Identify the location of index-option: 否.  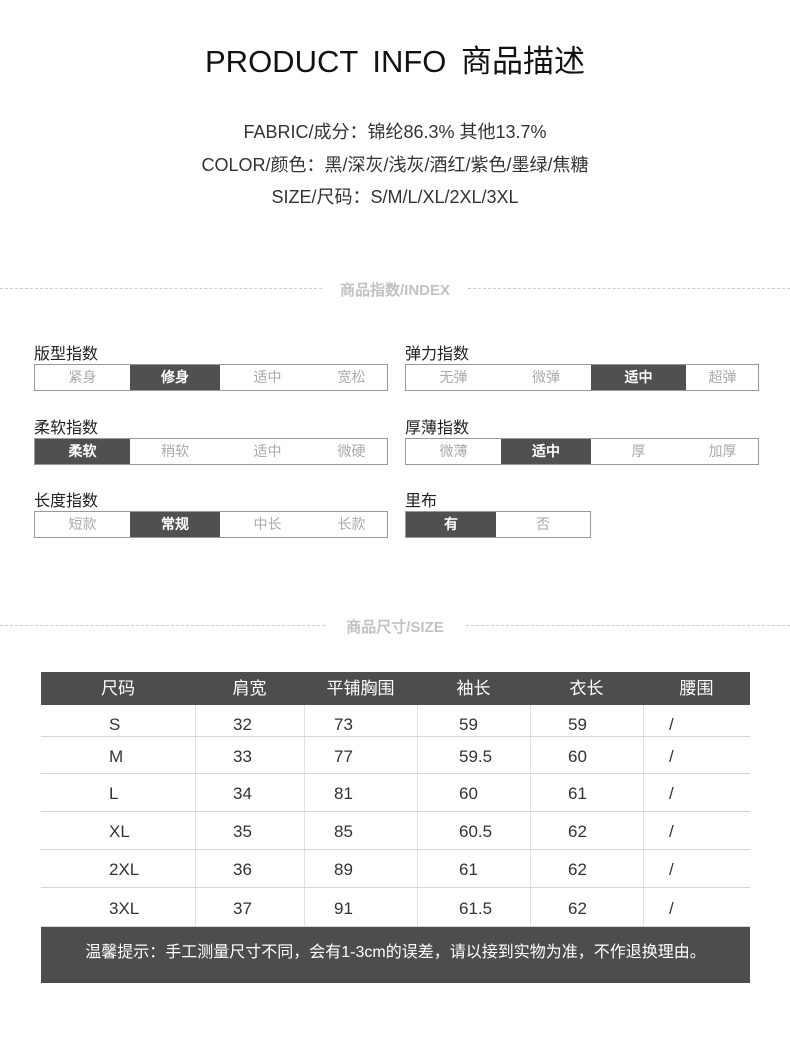
(543, 524).